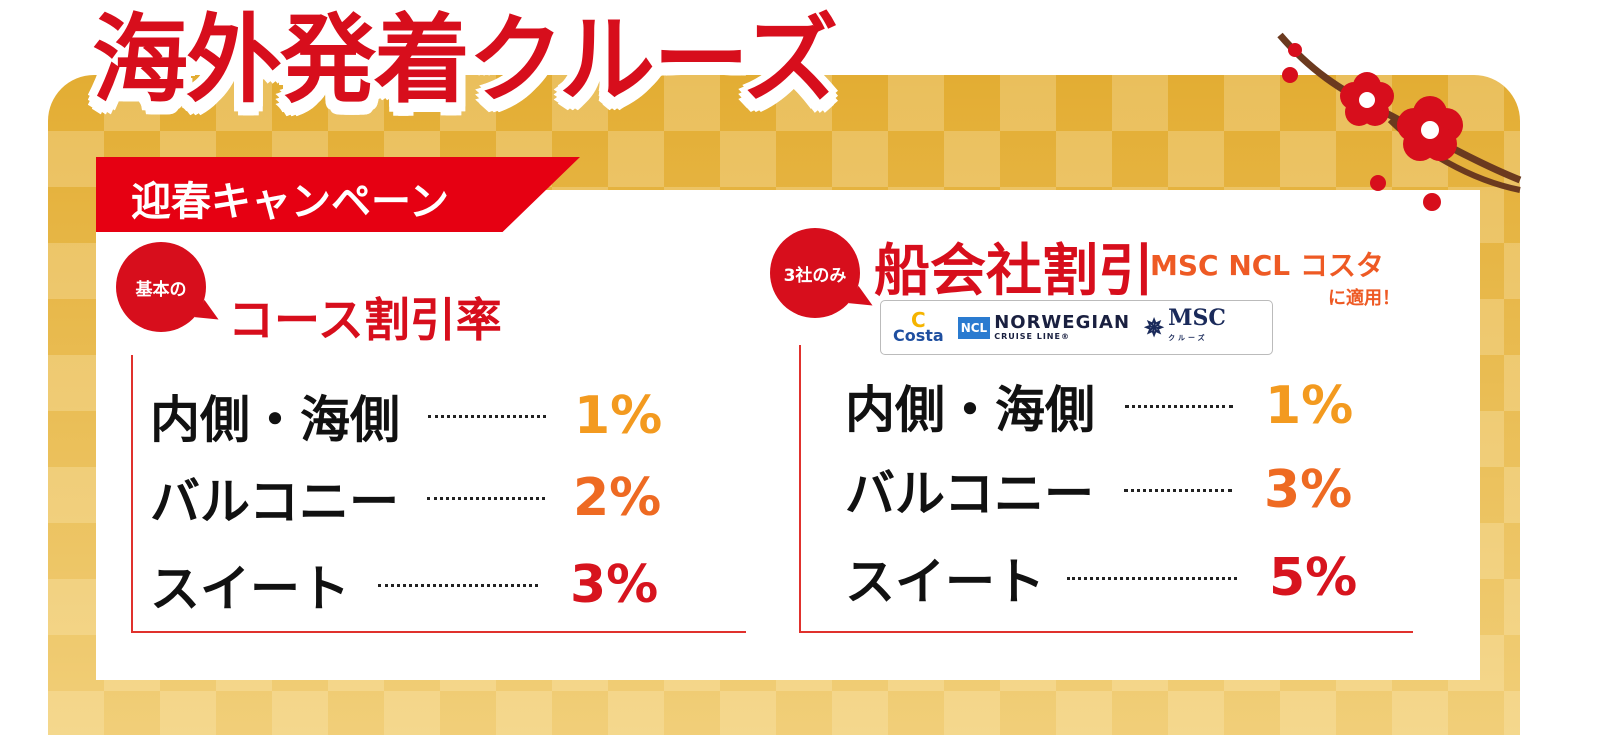 The width and height of the screenshot is (1598, 735). Describe the element at coordinates (1185, 323) in the screenshot. I see `msc-logo: ✵ MSC クルーズ` at that location.